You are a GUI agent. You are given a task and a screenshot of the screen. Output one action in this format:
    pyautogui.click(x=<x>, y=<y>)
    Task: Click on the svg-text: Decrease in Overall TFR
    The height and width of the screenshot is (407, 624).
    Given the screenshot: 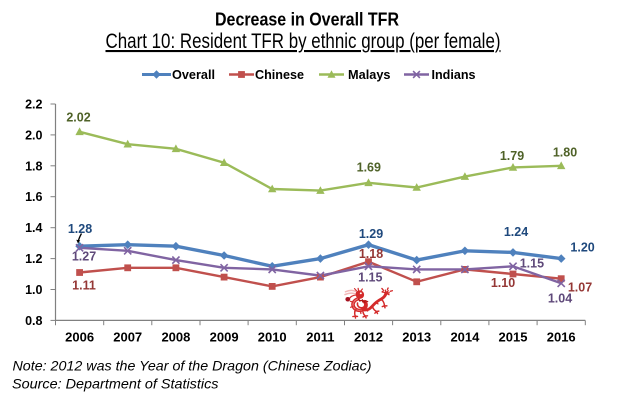 What is the action you would take?
    pyautogui.click(x=307, y=20)
    